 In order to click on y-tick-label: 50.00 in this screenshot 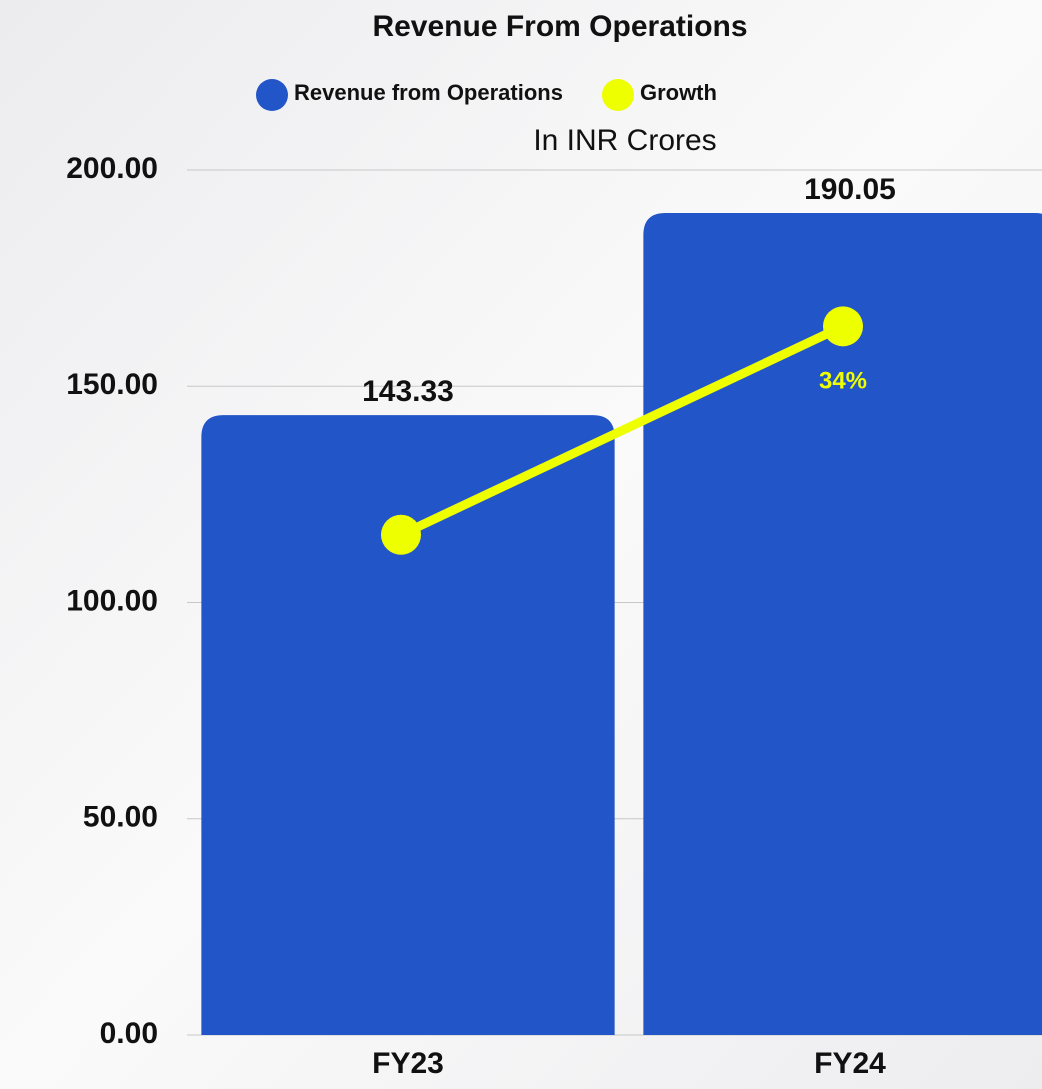, I will do `click(120, 817)`.